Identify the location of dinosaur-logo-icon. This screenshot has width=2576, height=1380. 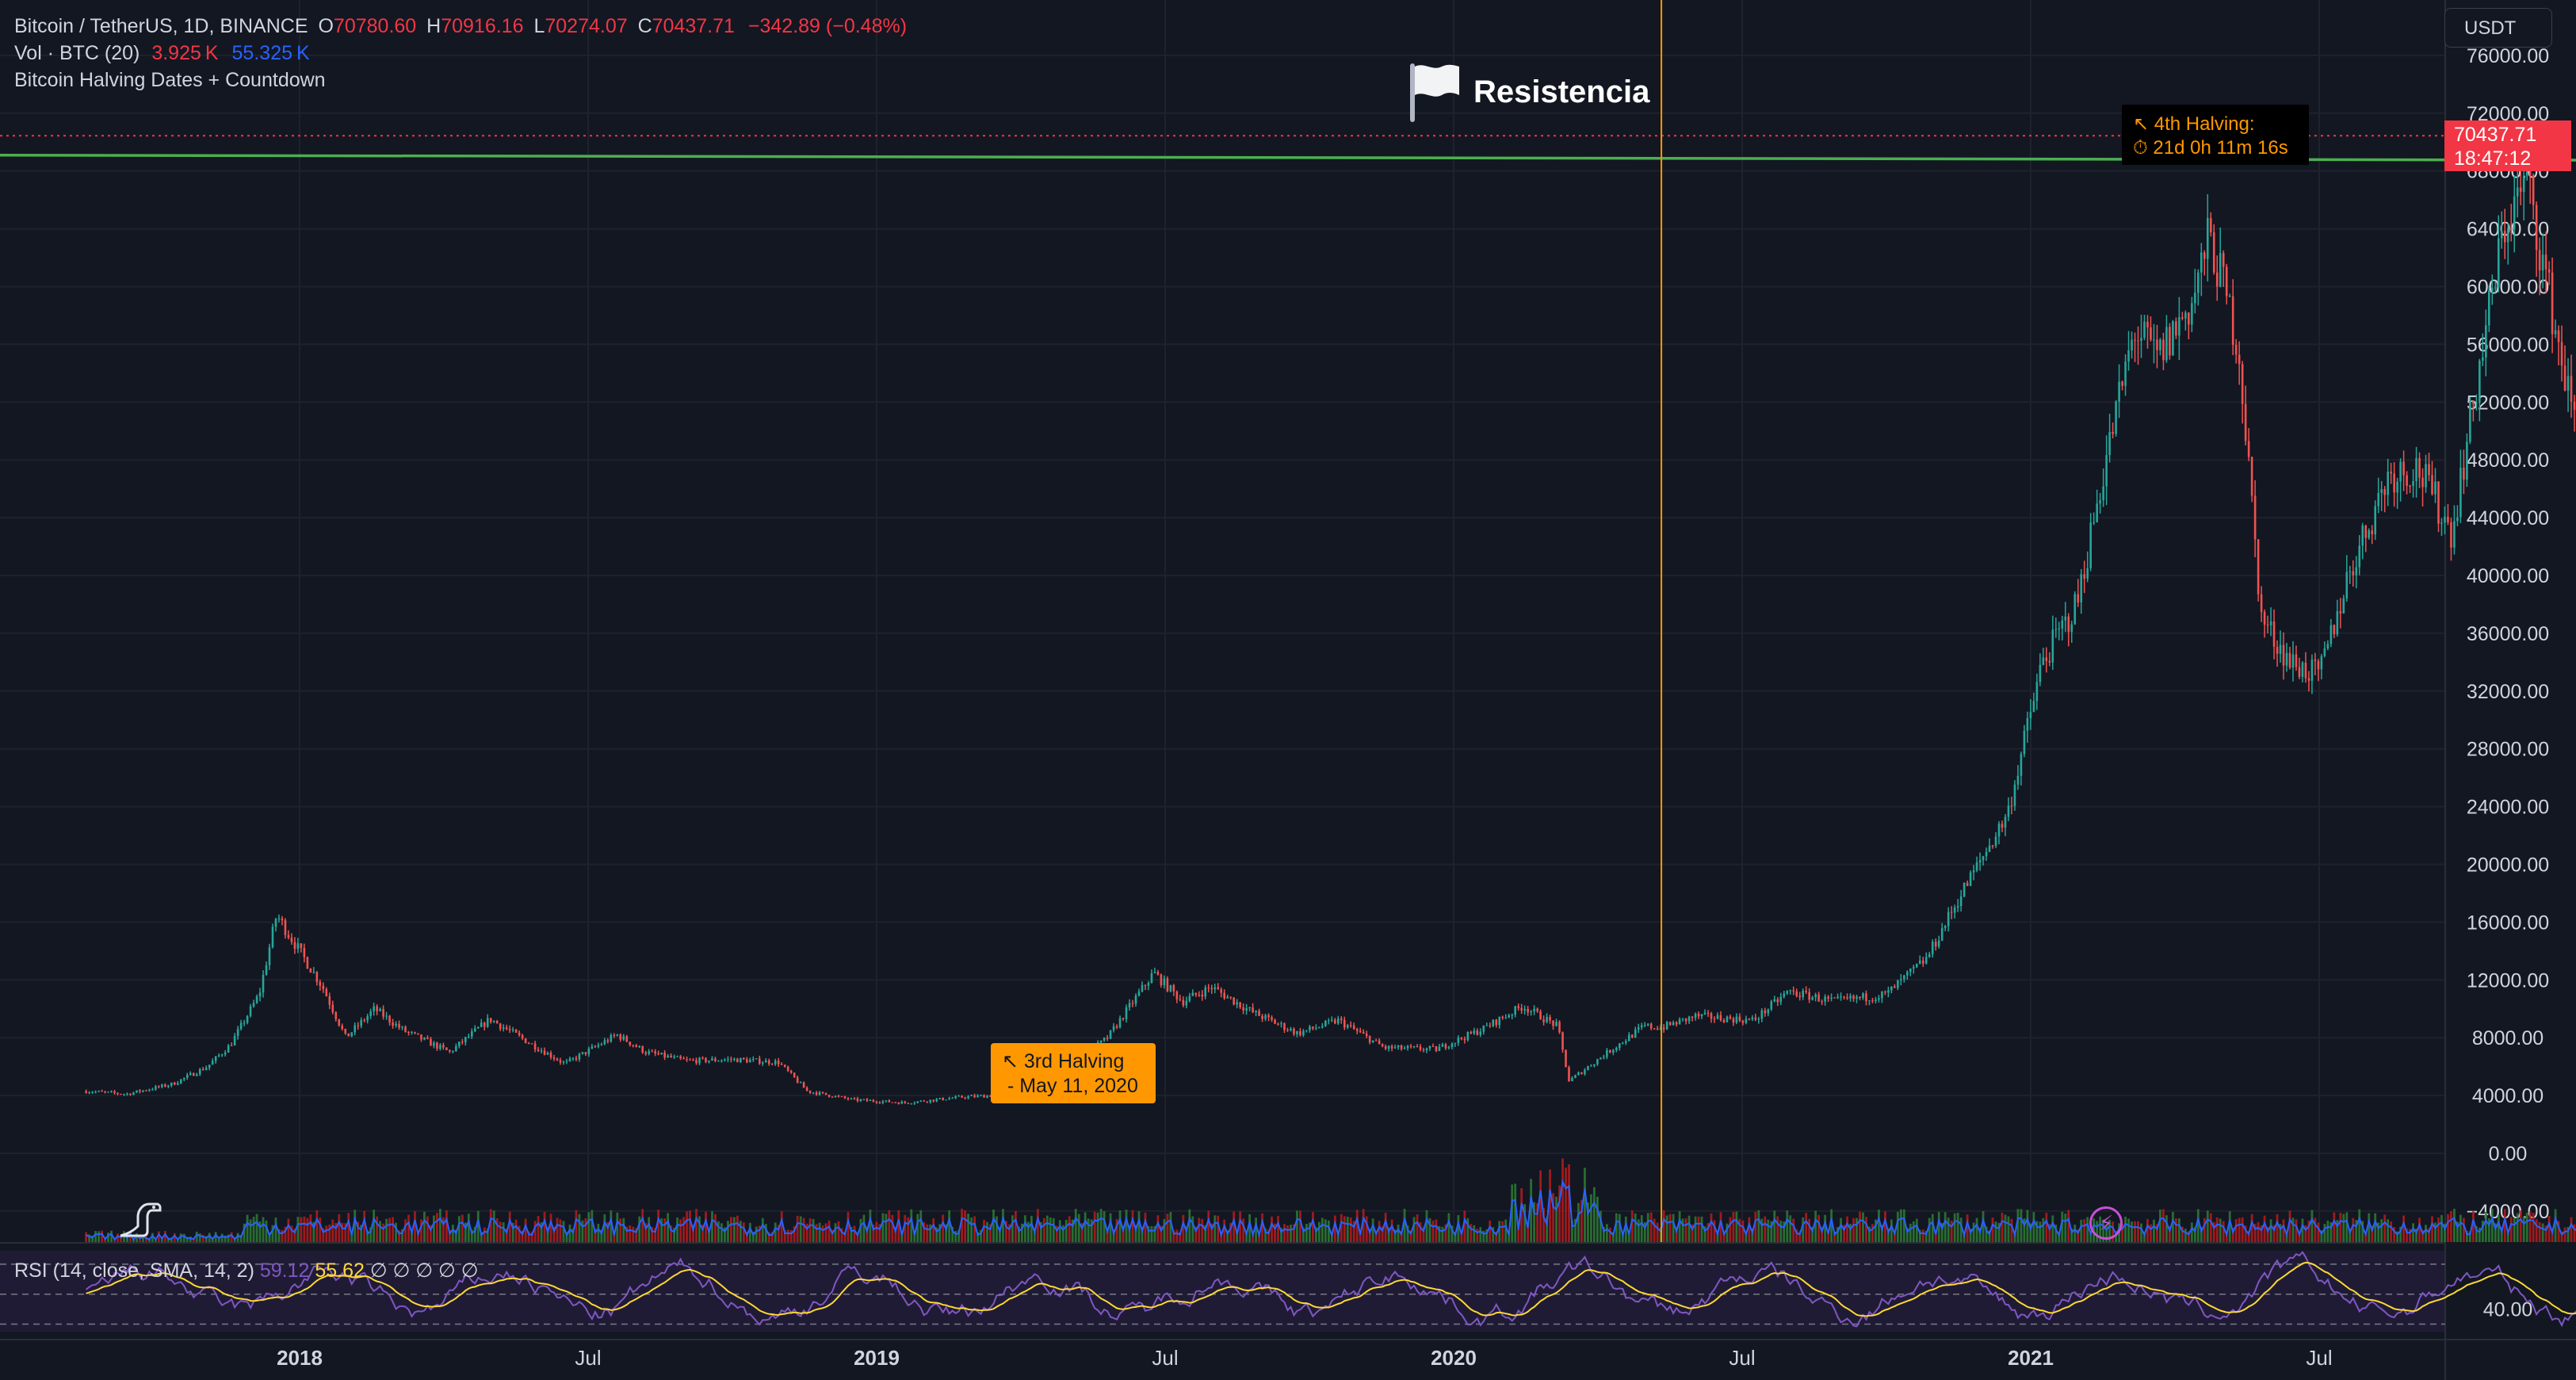
(139, 1216).